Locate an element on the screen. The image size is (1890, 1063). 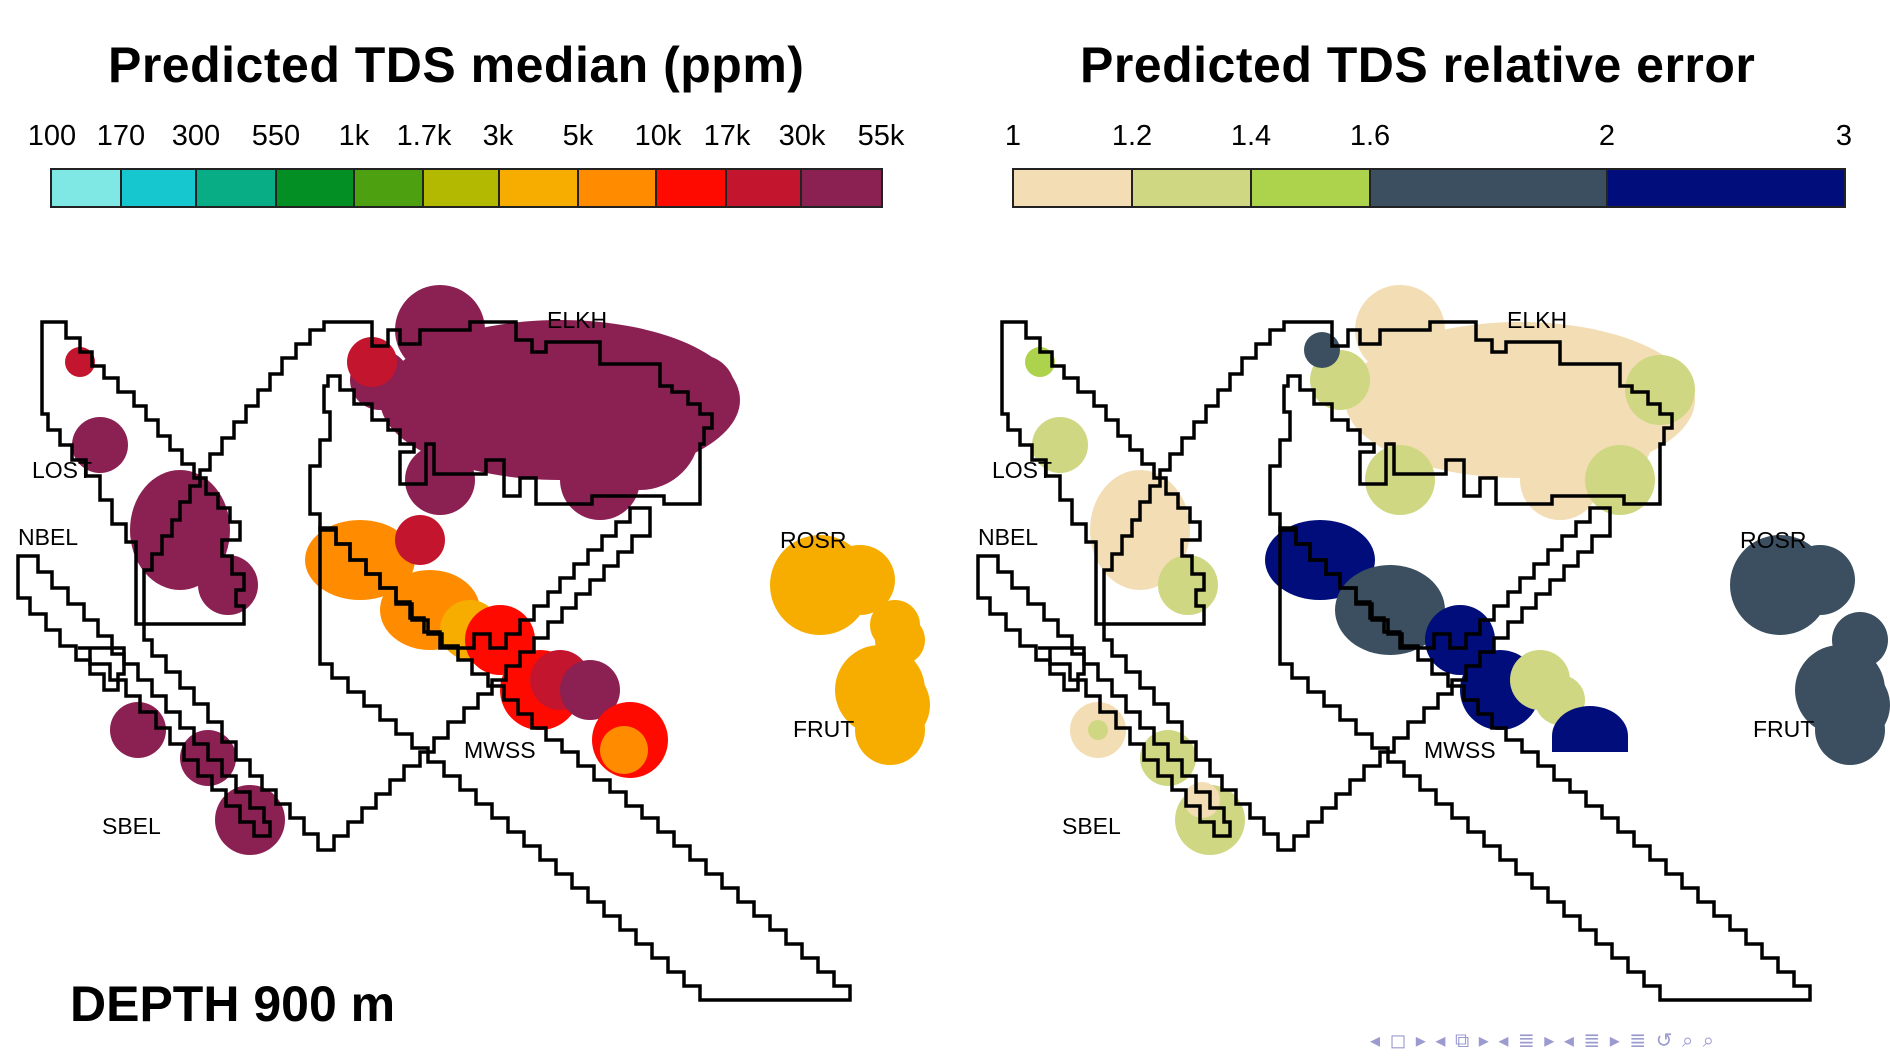
lost-median-edge is located at coordinates (80, 362).